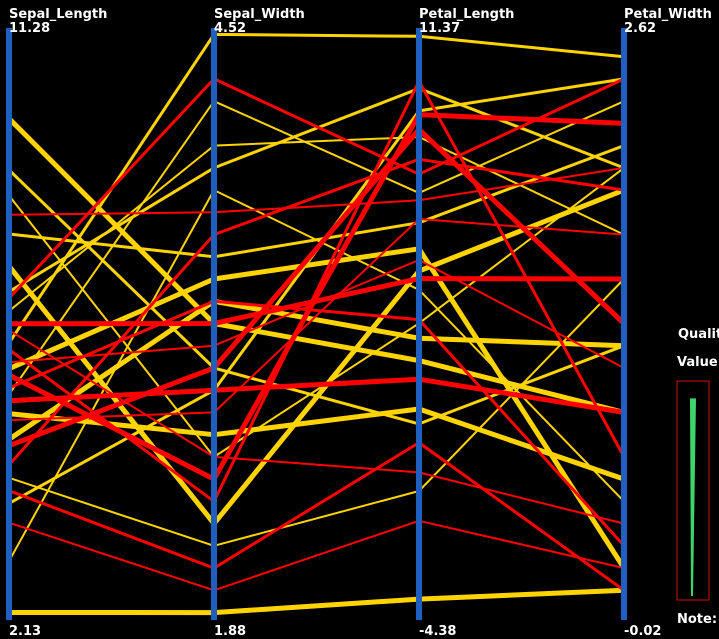 The width and height of the screenshot is (719, 639). Describe the element at coordinates (697, 619) in the screenshot. I see `note-label: Note:` at that location.